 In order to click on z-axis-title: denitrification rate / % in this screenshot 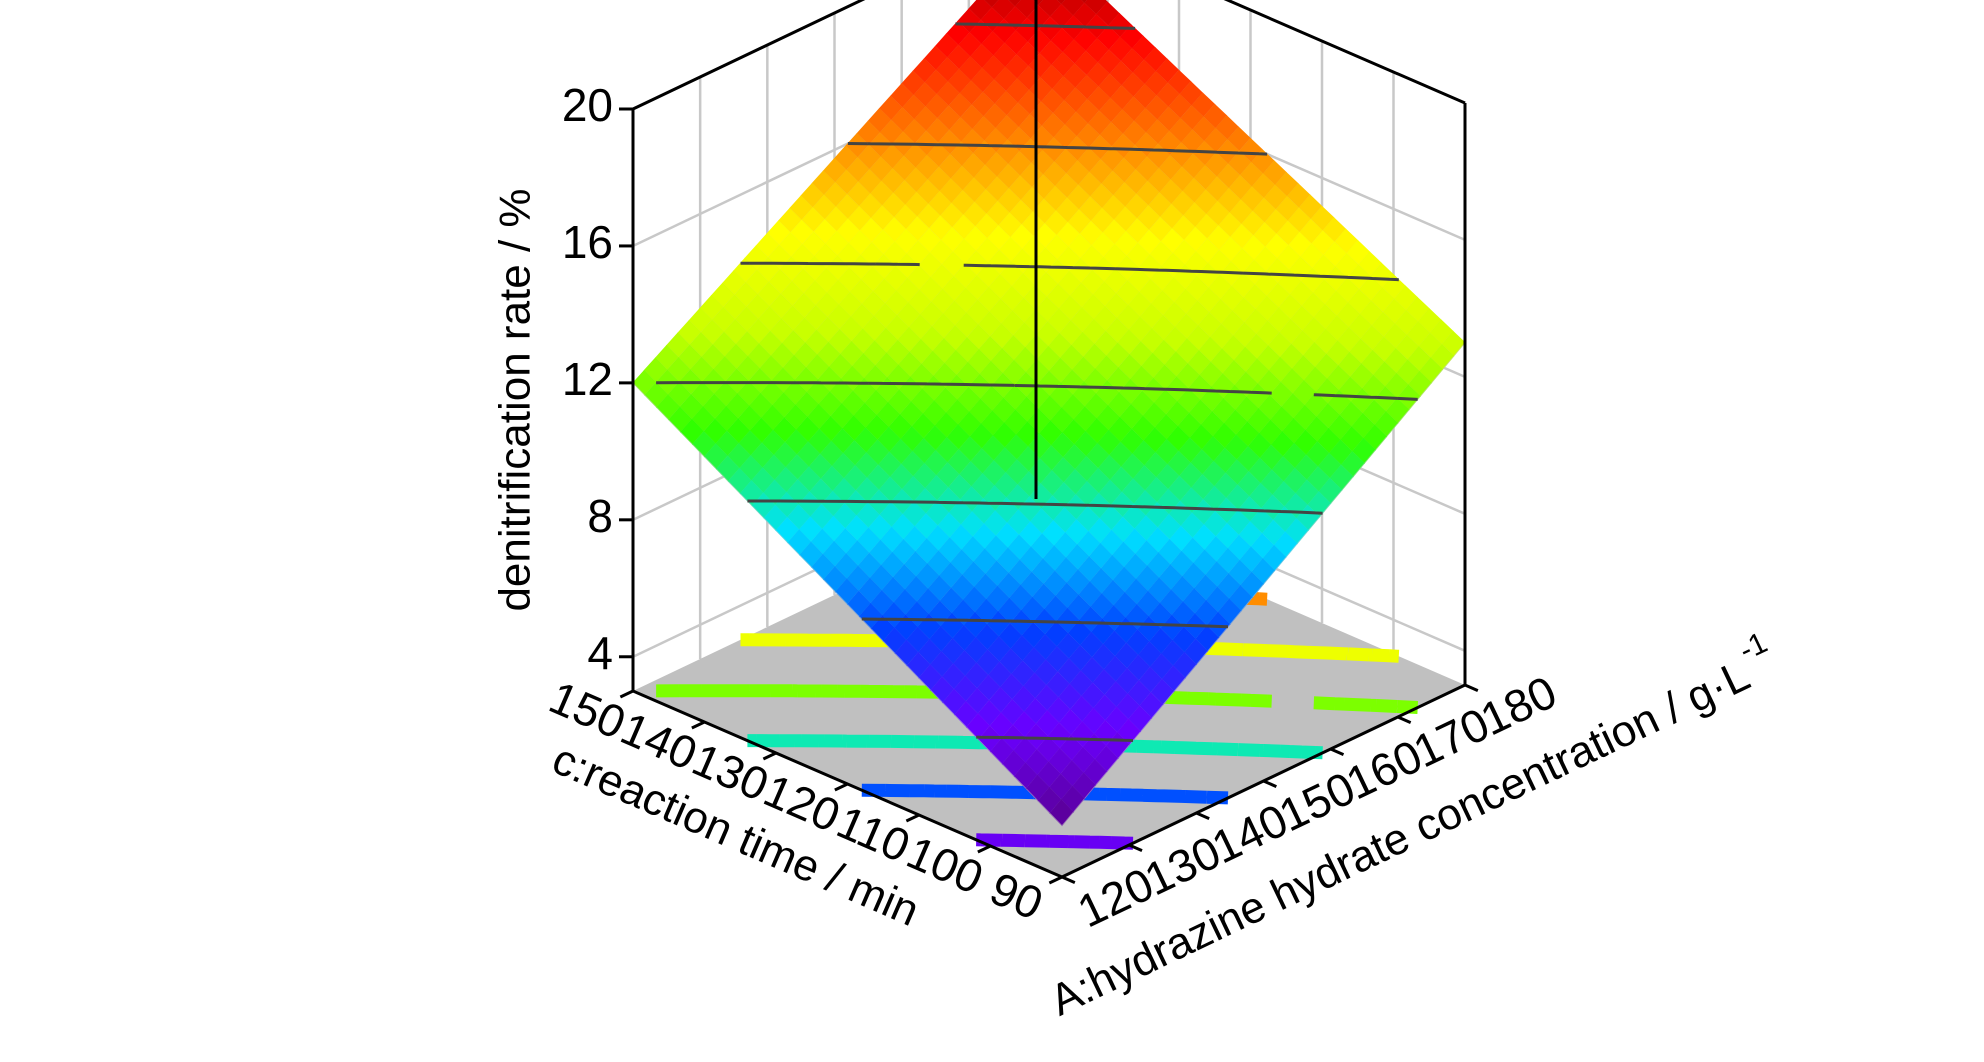, I will do `click(515, 399)`.